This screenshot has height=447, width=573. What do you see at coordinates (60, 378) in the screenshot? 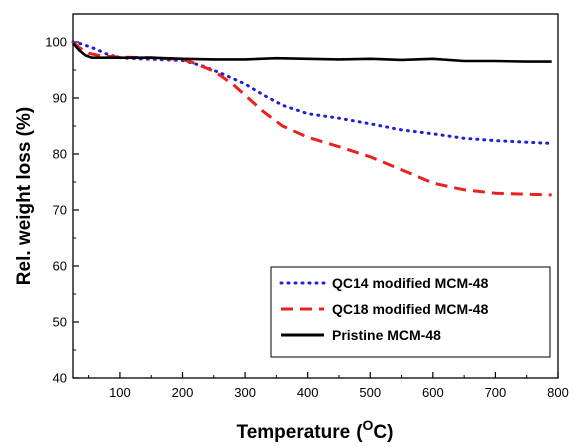
I see `y-tick-label-40: 40` at bounding box center [60, 378].